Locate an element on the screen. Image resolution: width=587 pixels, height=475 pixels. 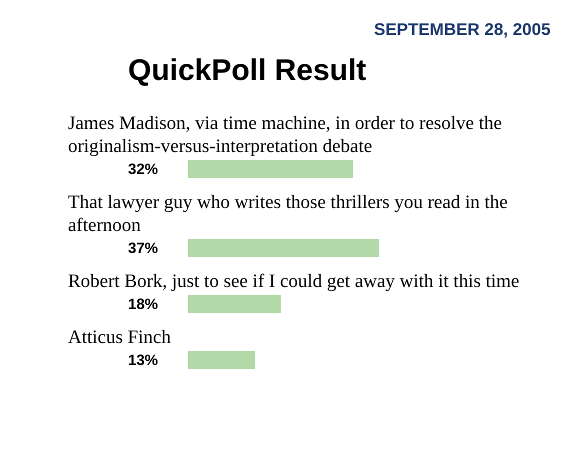
y-tick-label: Atticus Finch is located at coordinates (120, 337).